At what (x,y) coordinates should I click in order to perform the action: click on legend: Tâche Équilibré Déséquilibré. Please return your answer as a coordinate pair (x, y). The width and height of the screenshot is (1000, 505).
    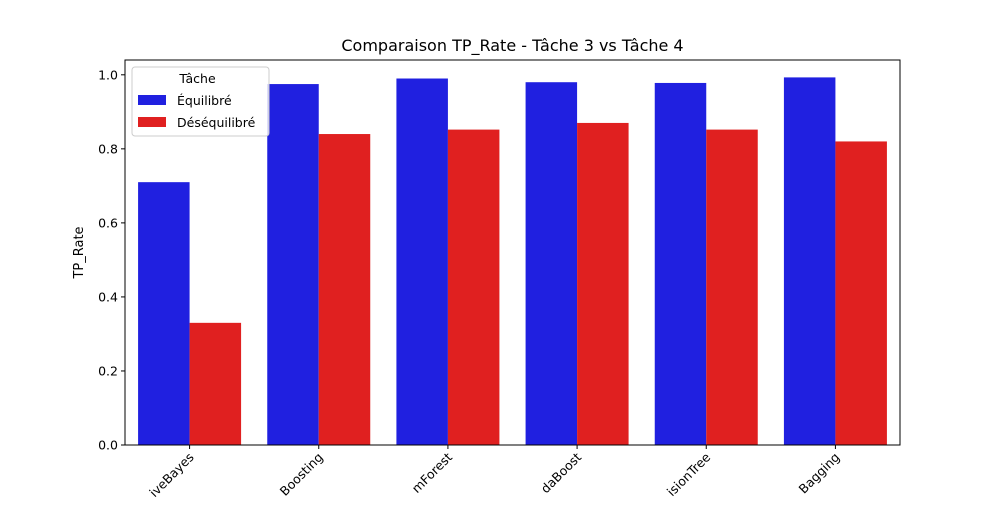
    Looking at the image, I should click on (200, 101).